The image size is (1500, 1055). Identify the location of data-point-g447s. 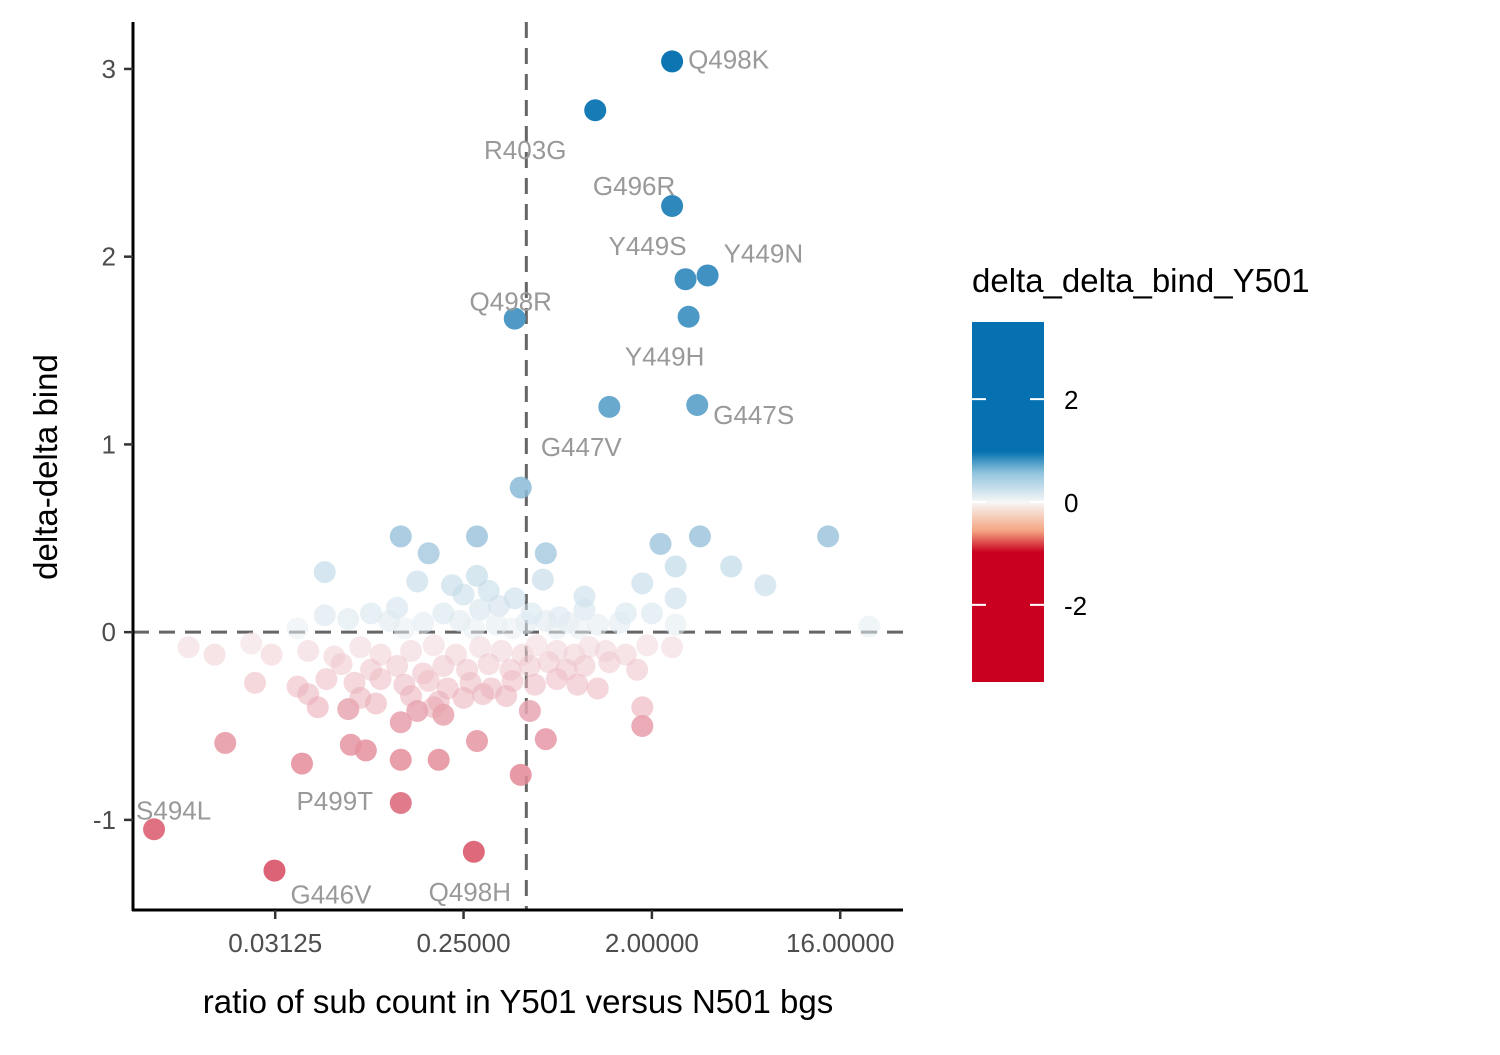
(697, 404).